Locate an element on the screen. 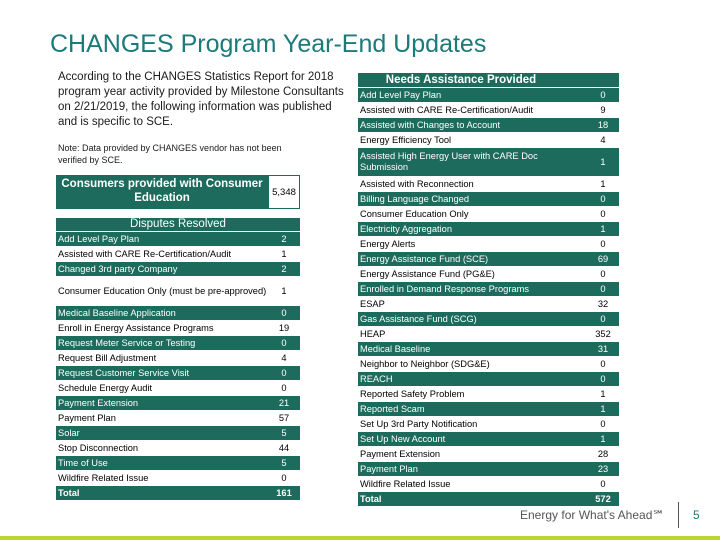 The height and width of the screenshot is (540, 720). total-value: 161 is located at coordinates (284, 493).